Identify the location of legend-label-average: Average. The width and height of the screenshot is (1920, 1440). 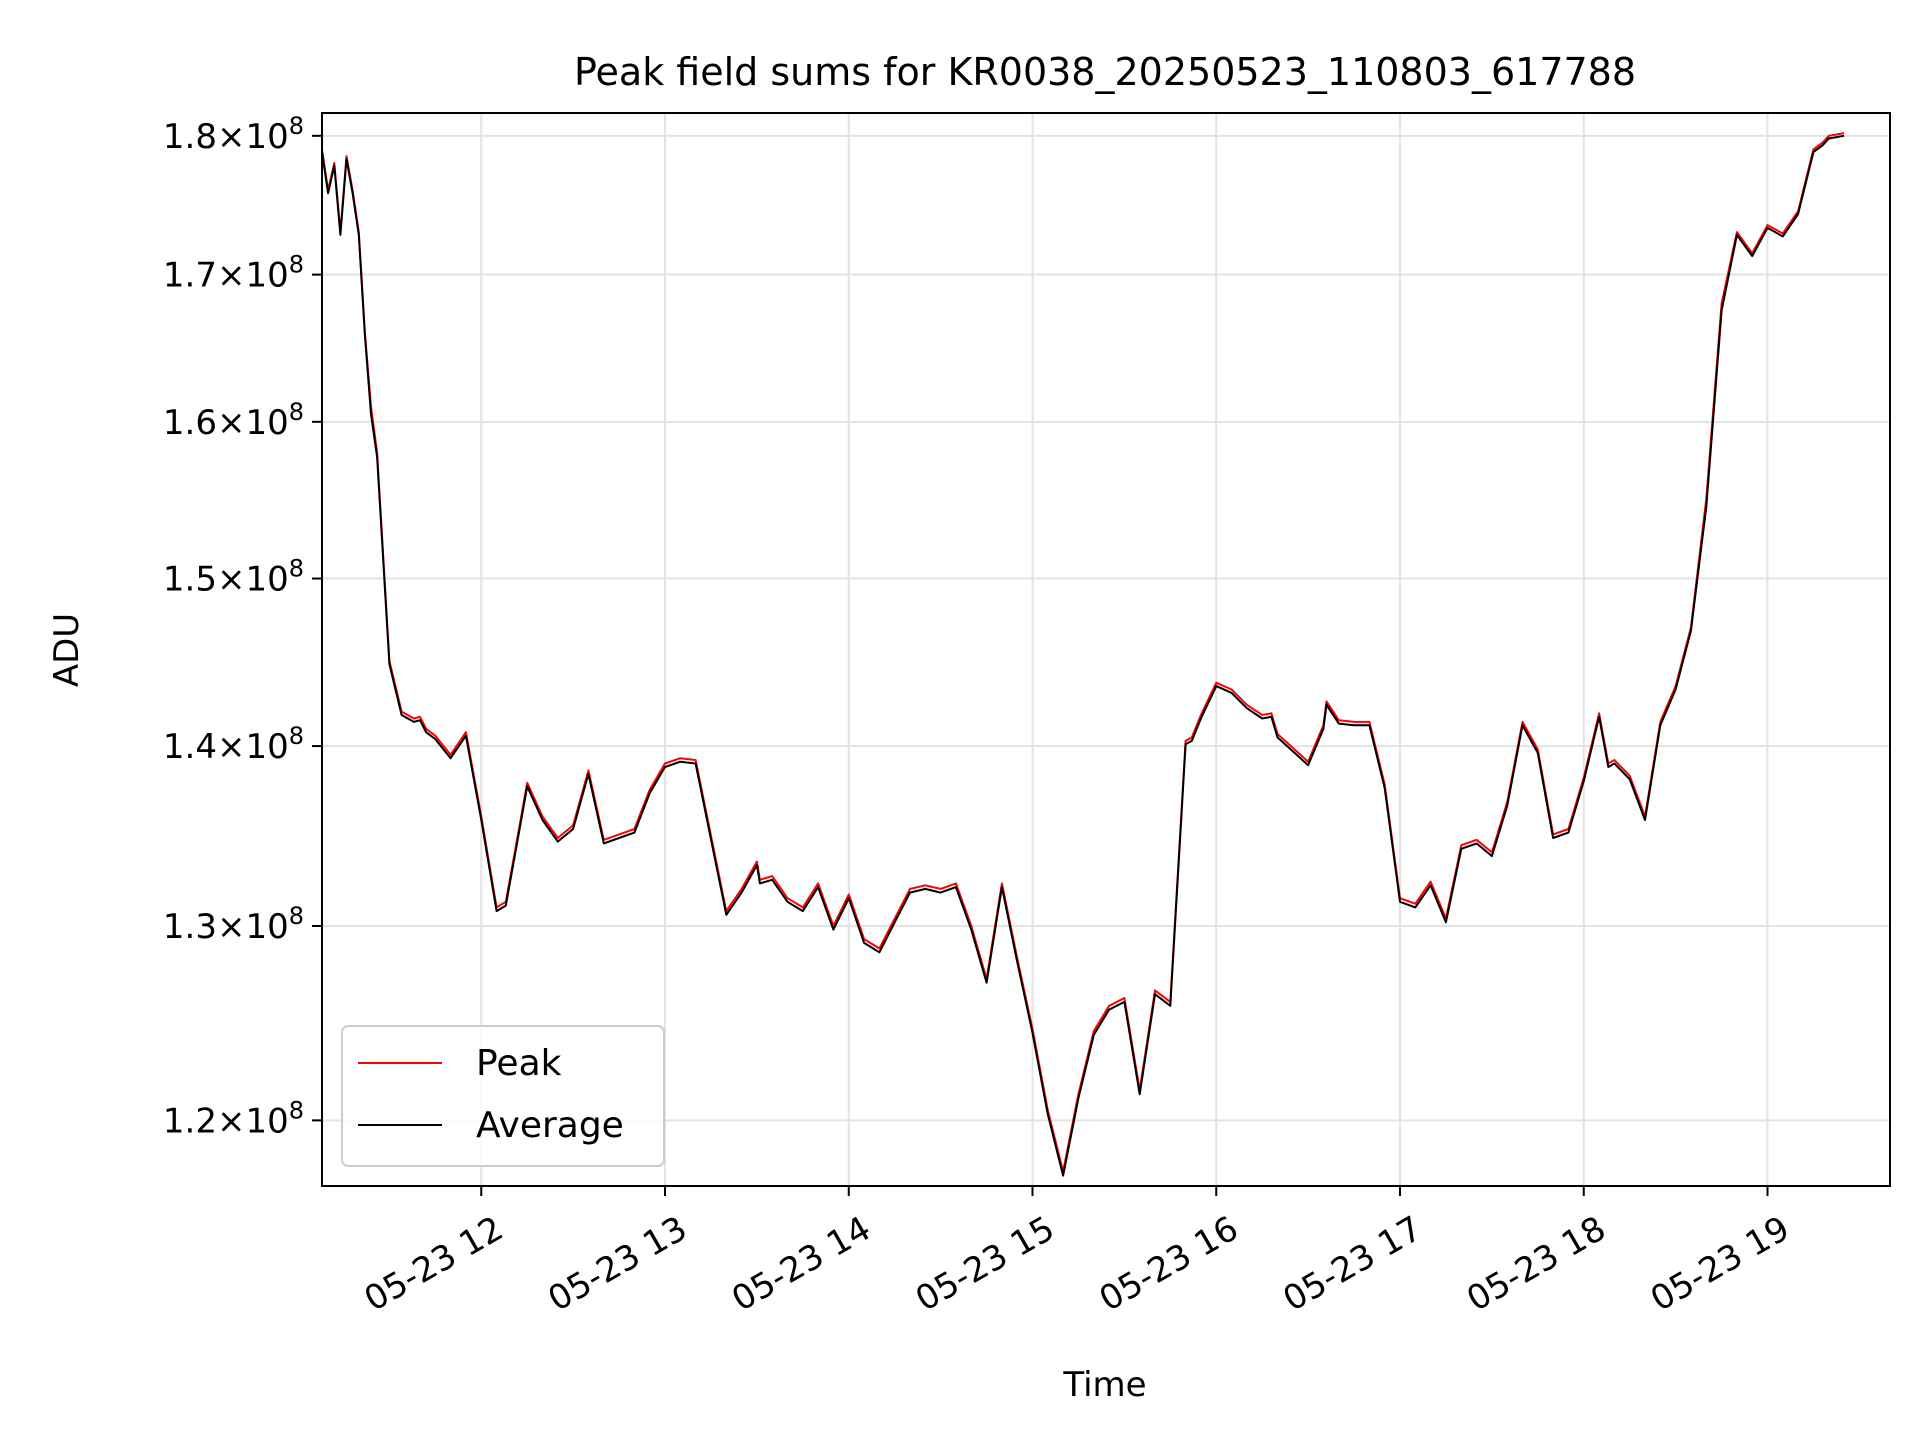
(550, 1125).